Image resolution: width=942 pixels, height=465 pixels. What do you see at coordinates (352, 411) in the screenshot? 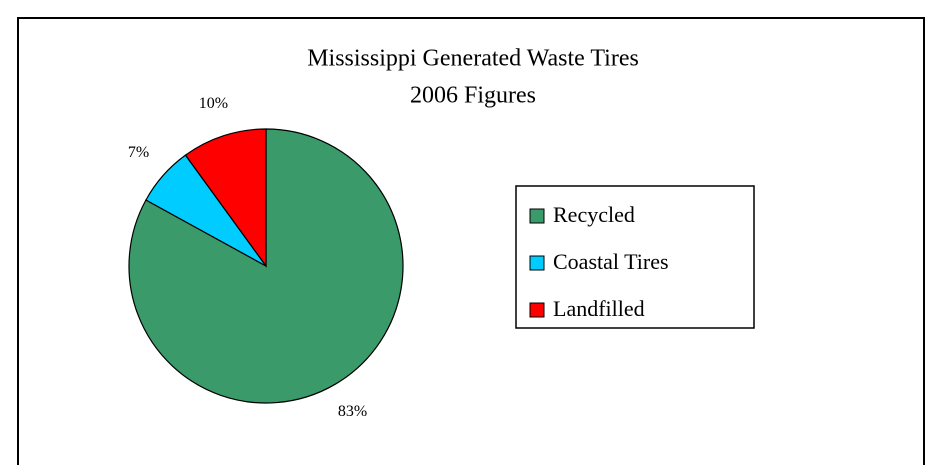
I see `data-label: 83%` at bounding box center [352, 411].